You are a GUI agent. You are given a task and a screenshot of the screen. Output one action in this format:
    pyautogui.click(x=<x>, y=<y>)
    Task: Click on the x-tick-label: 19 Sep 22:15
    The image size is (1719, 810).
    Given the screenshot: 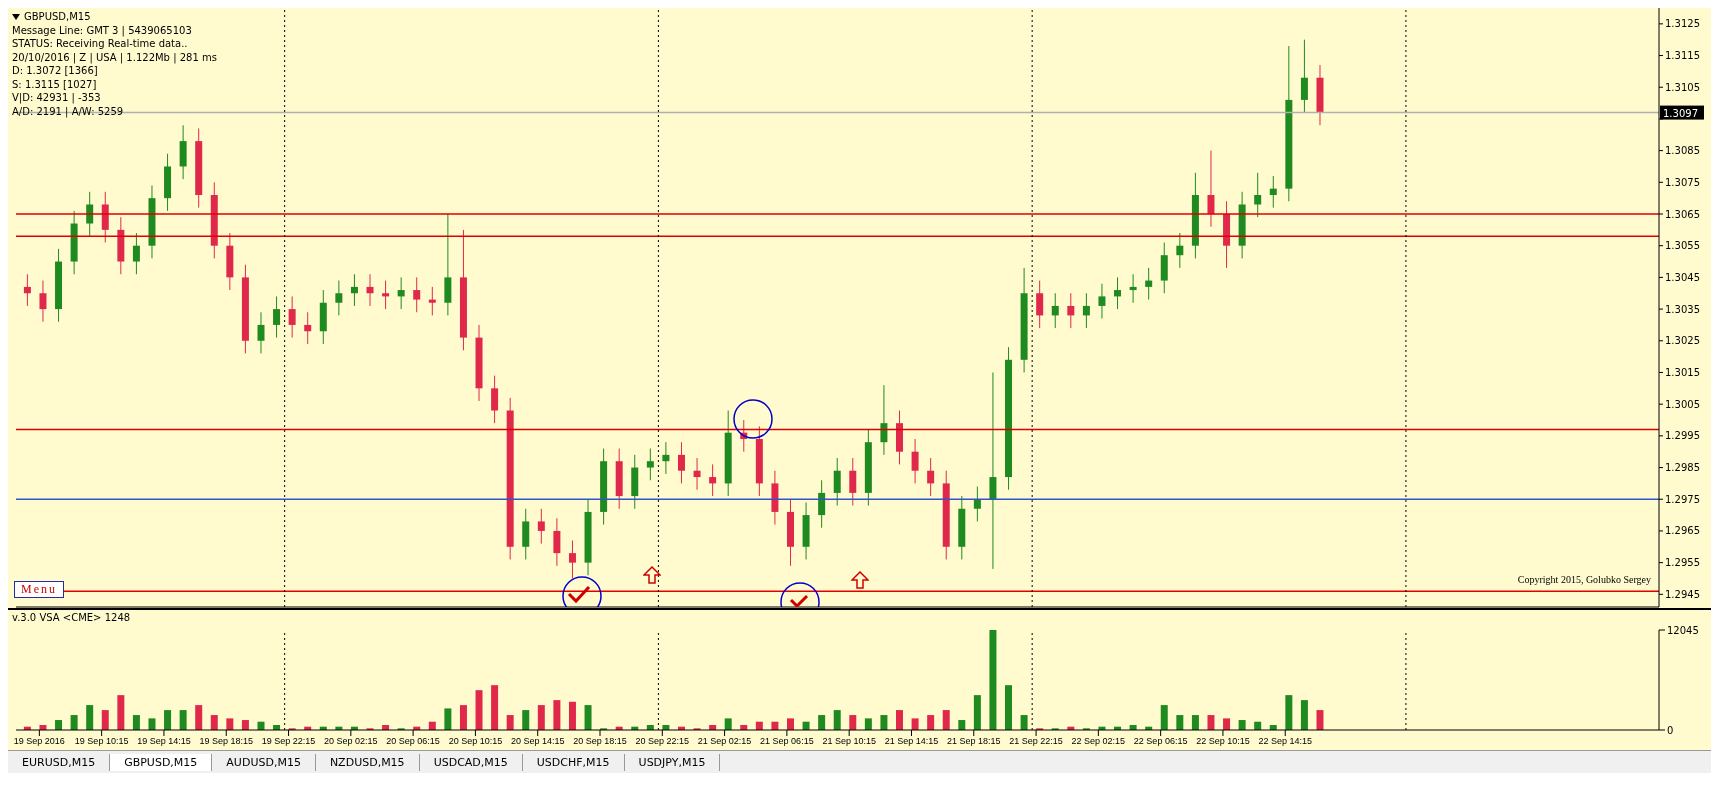 What is the action you would take?
    pyautogui.click(x=288, y=741)
    